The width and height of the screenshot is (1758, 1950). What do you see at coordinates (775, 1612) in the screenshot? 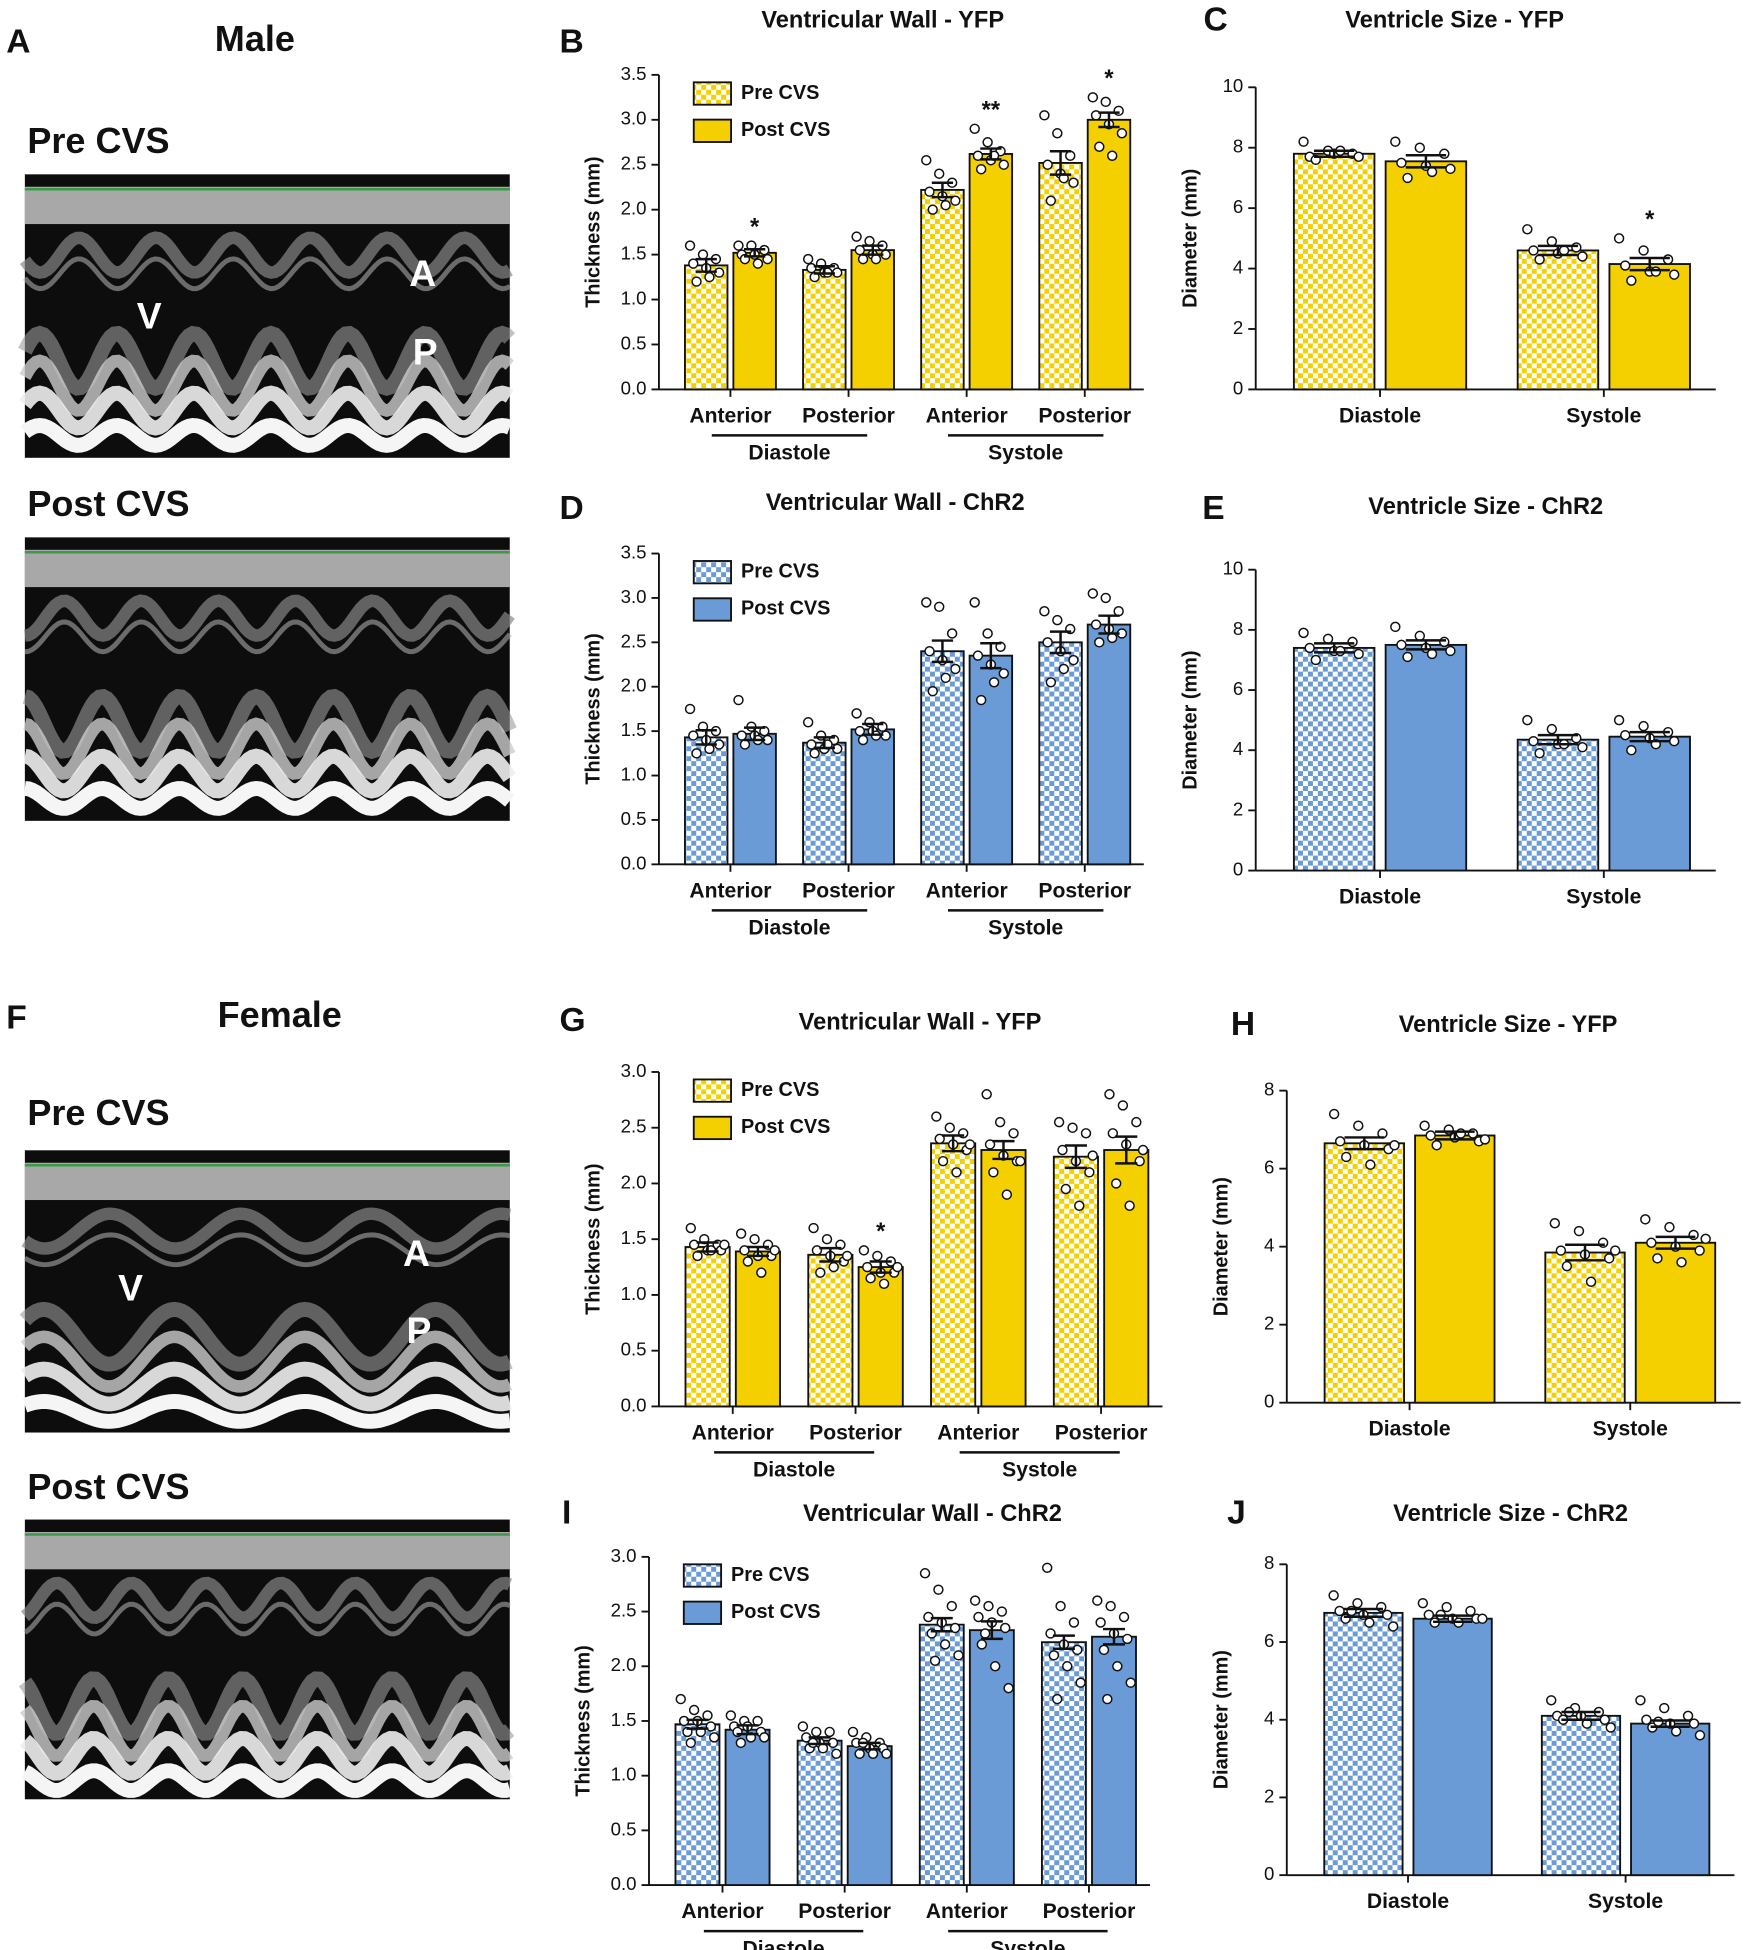
I see `legend-label: Post CVS` at bounding box center [775, 1612].